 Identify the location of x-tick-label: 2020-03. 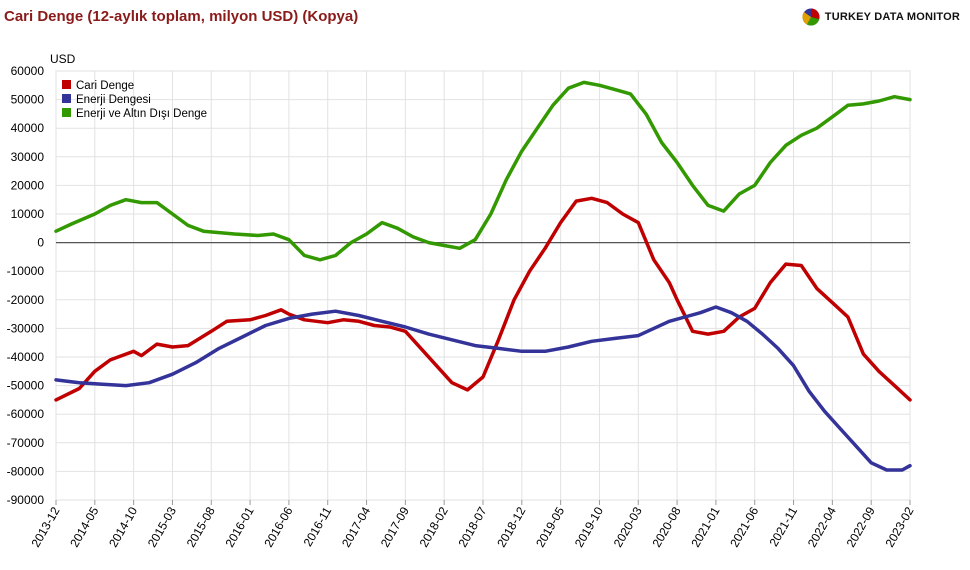
(628, 526).